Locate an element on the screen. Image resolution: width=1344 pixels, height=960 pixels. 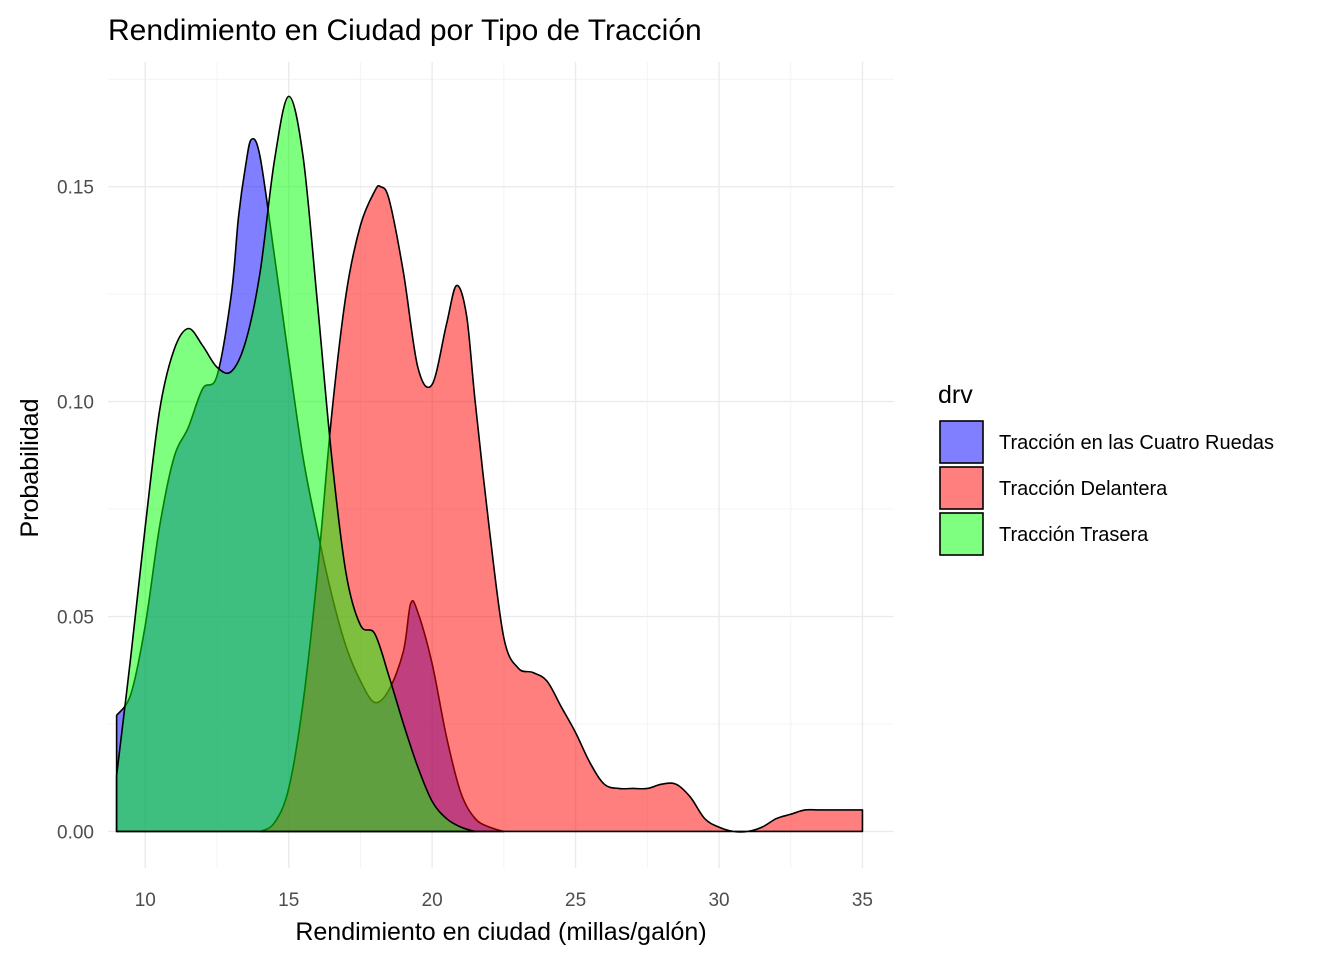
y-tick-label: 0.10 is located at coordinates (75, 403).